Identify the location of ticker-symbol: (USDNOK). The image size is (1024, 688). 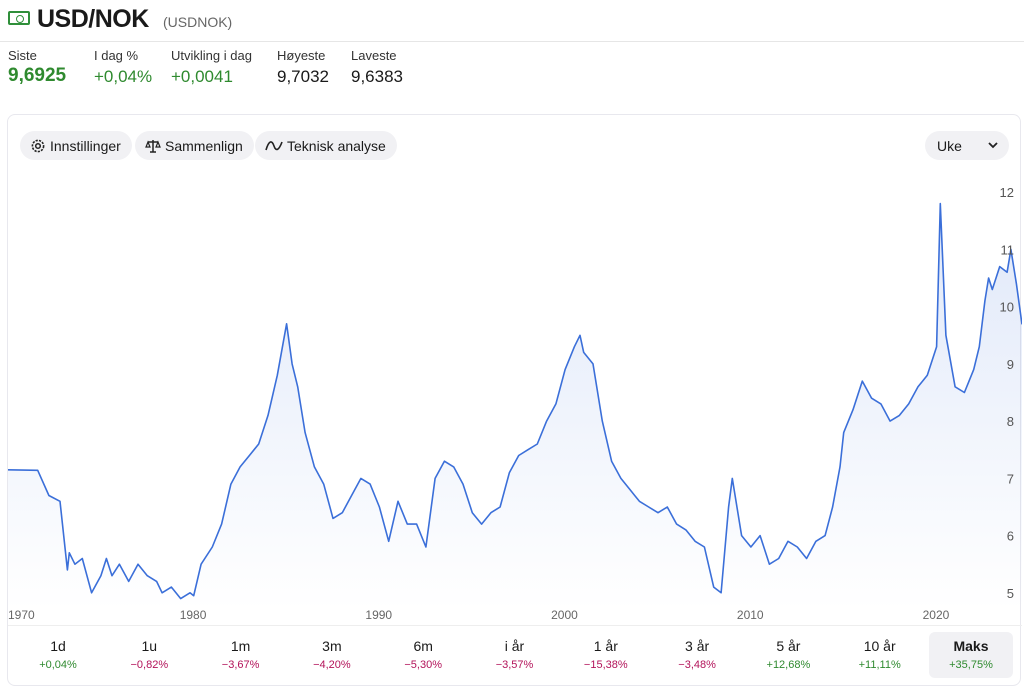
(198, 22).